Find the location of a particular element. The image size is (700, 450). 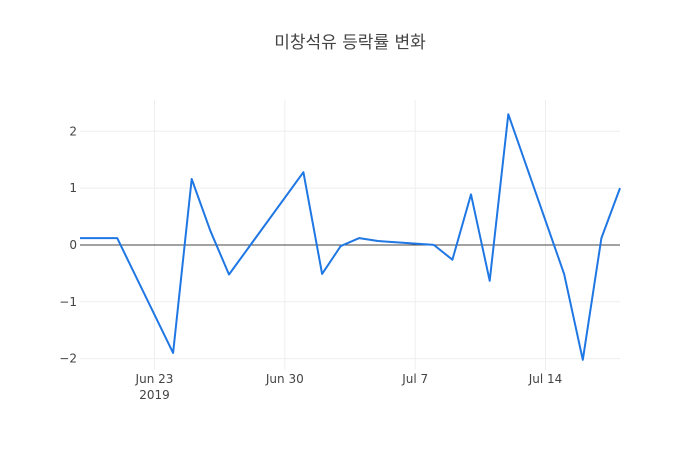

y-tick-label: 2 is located at coordinates (73, 131).